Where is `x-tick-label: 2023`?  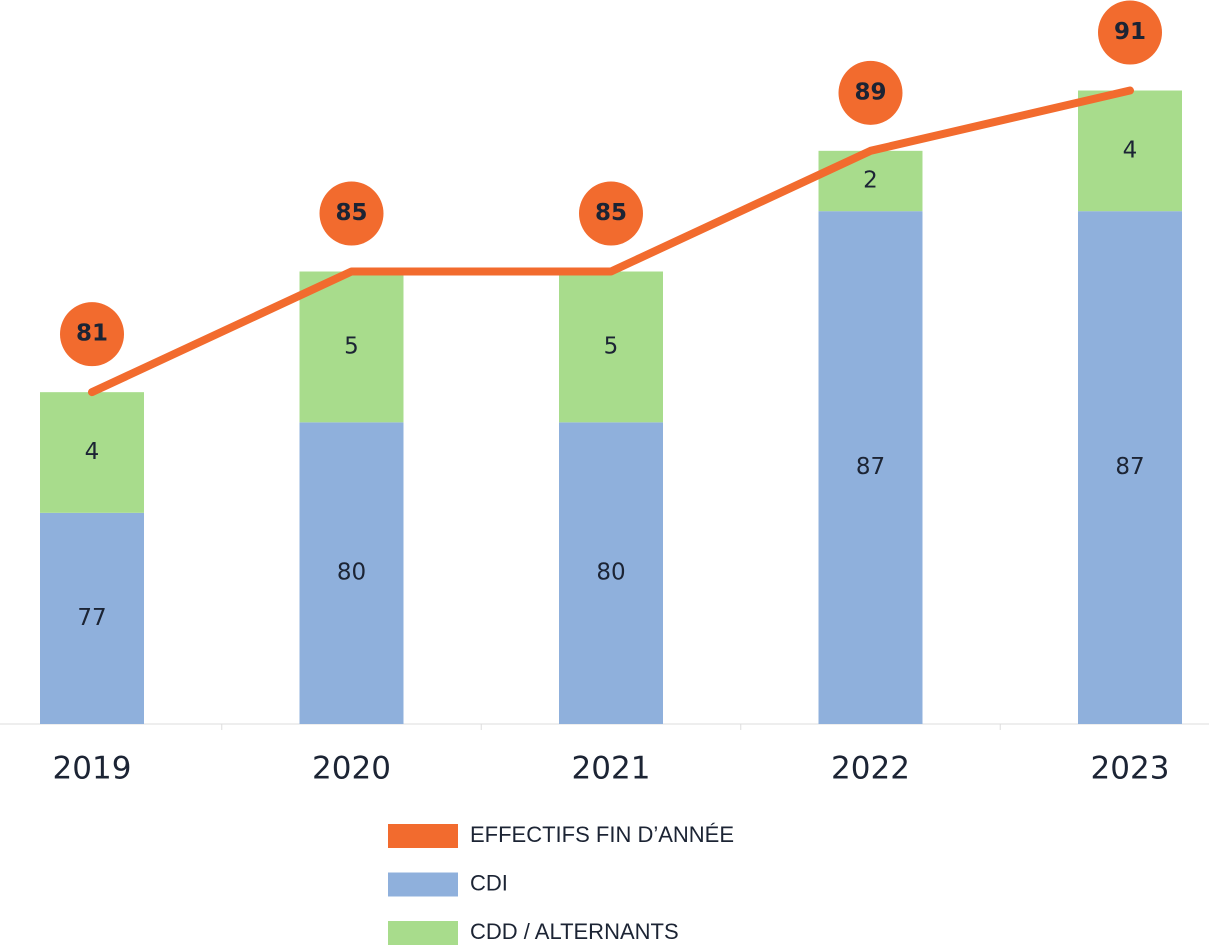 x-tick-label: 2023 is located at coordinates (1130, 769).